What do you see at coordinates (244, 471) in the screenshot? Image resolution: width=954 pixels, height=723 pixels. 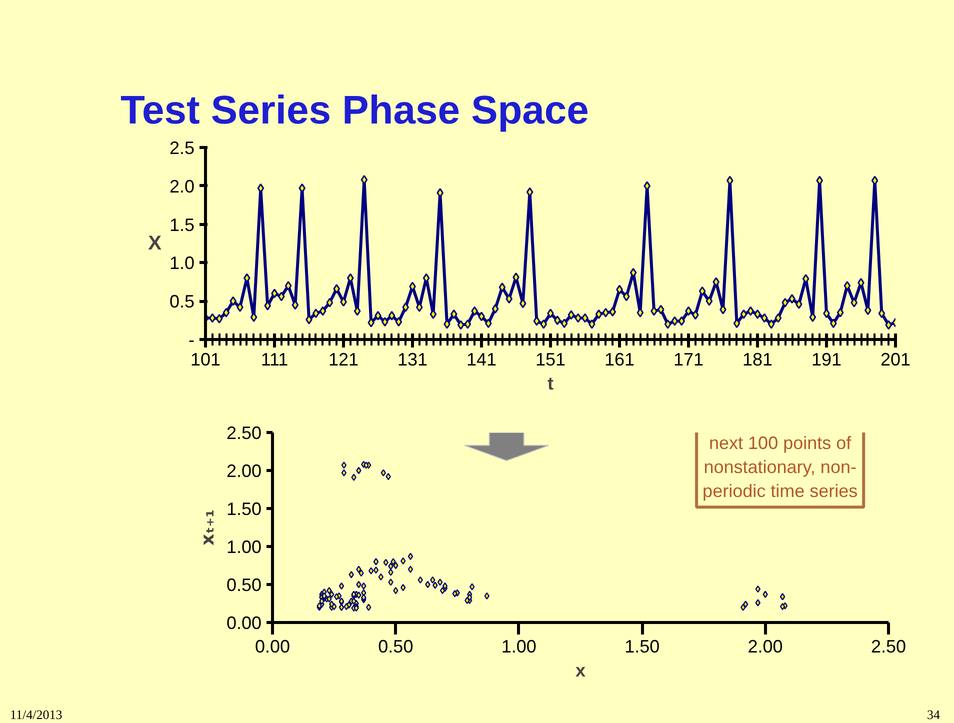 I see `y-tick-label: 2.00` at bounding box center [244, 471].